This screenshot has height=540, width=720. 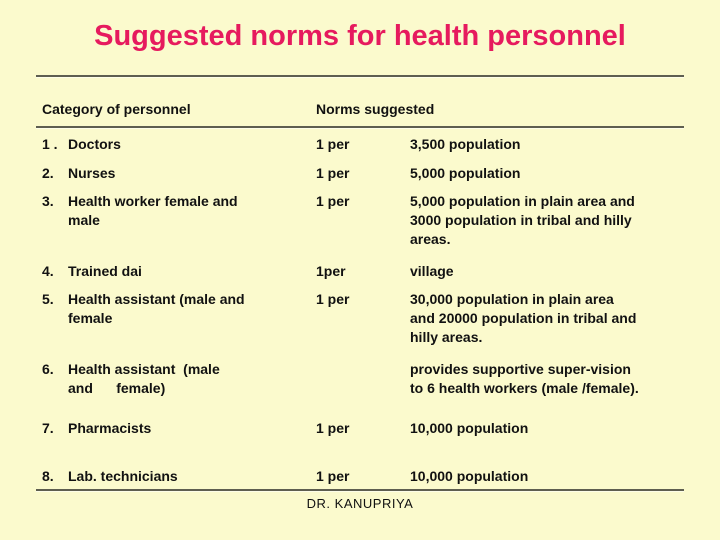 What do you see at coordinates (48, 271) in the screenshot?
I see `row-number: 4.` at bounding box center [48, 271].